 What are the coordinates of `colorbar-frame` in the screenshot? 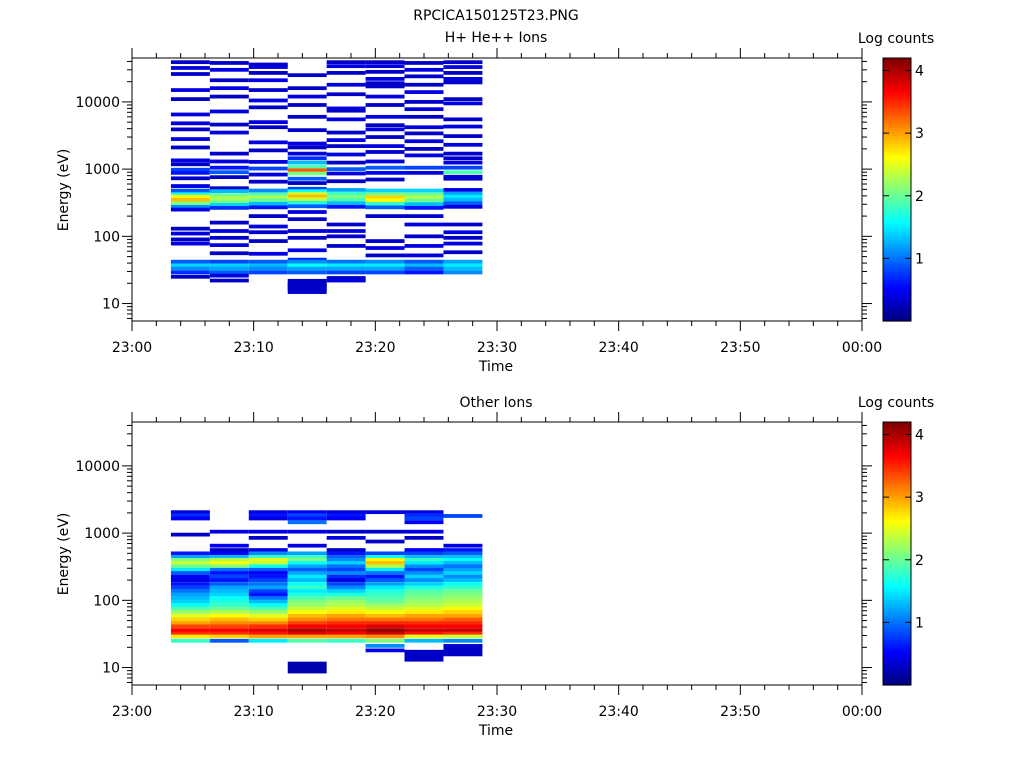 It's located at (897, 553).